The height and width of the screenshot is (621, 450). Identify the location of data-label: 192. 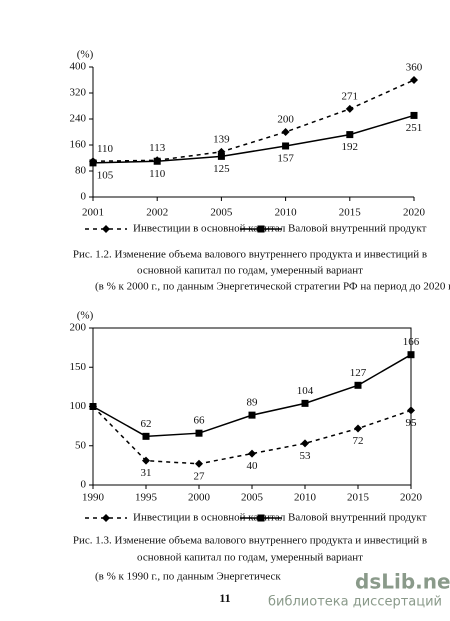
(350, 147).